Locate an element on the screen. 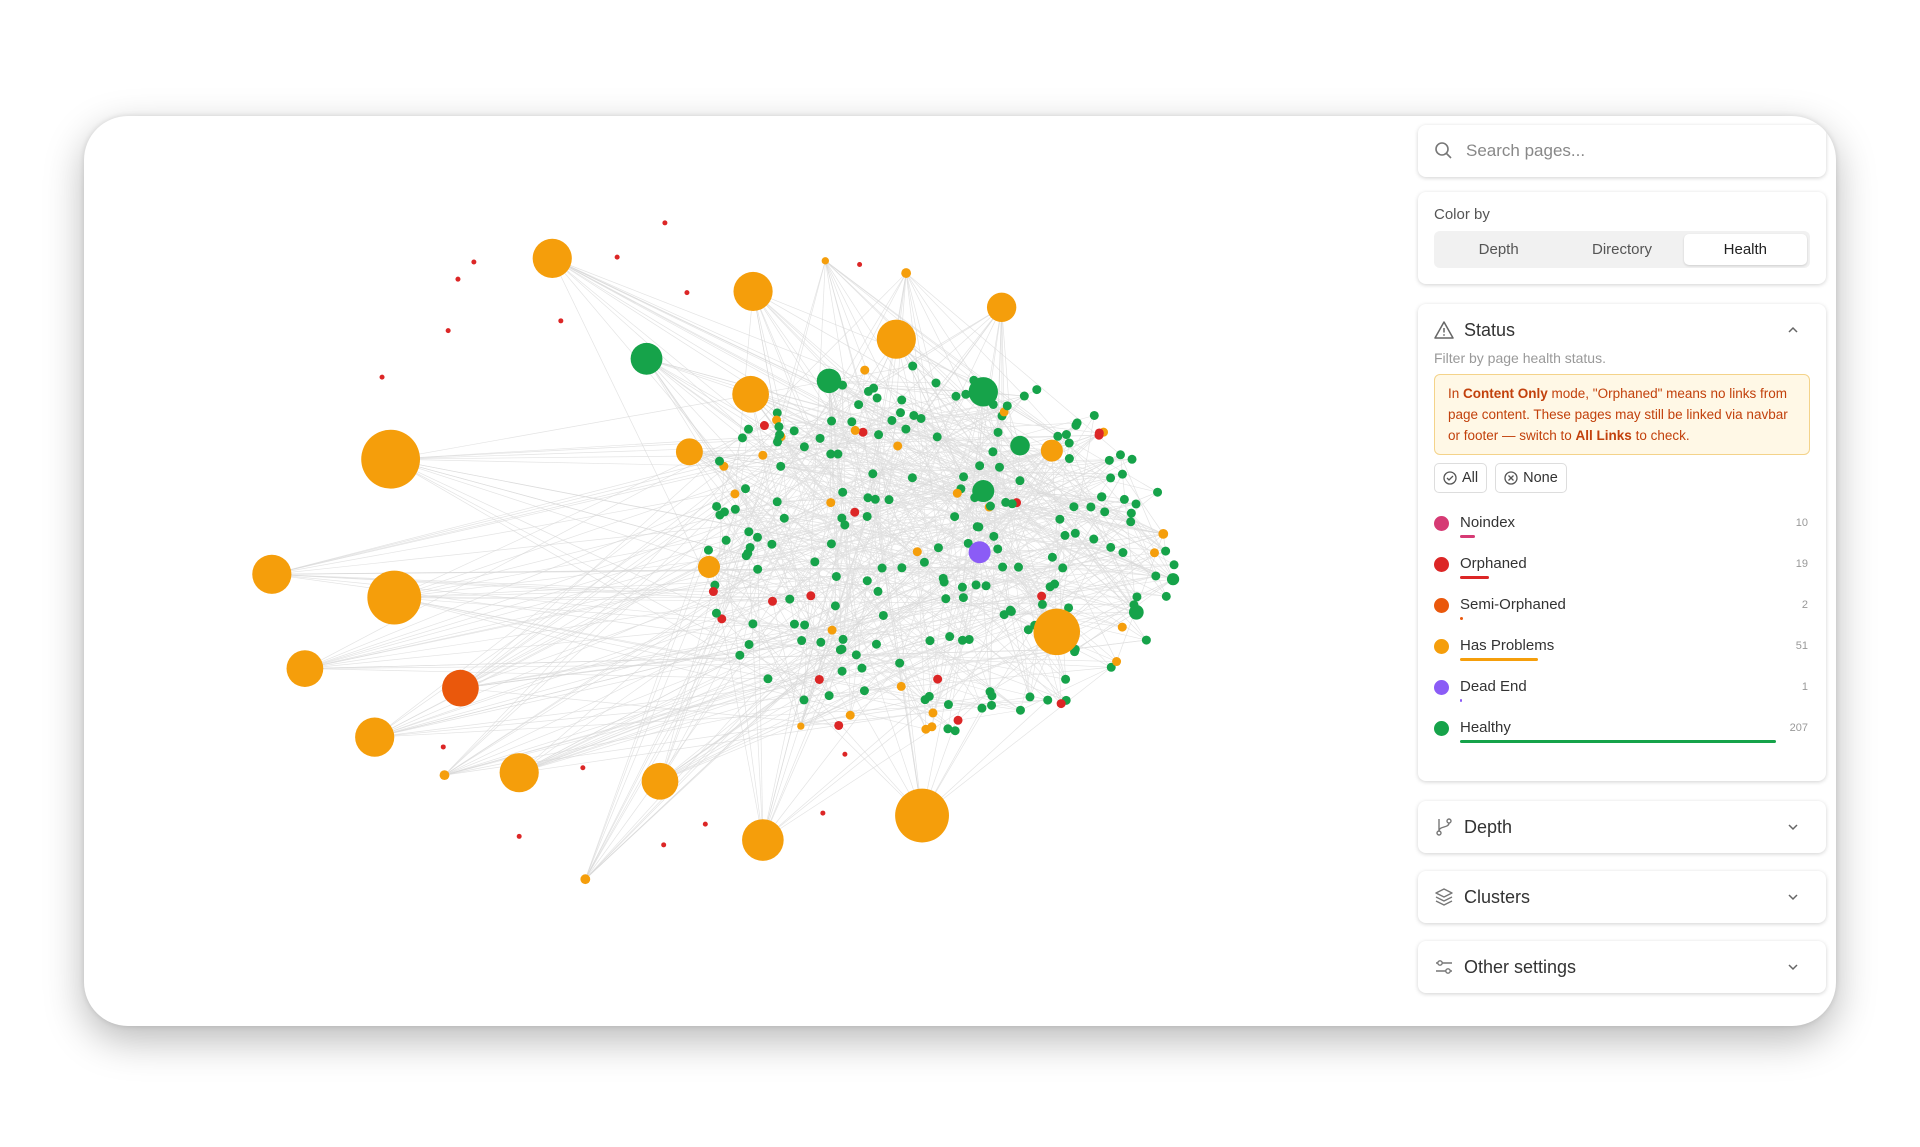 The height and width of the screenshot is (1147, 1920). depth-section: Depth is located at coordinates (1622, 827).